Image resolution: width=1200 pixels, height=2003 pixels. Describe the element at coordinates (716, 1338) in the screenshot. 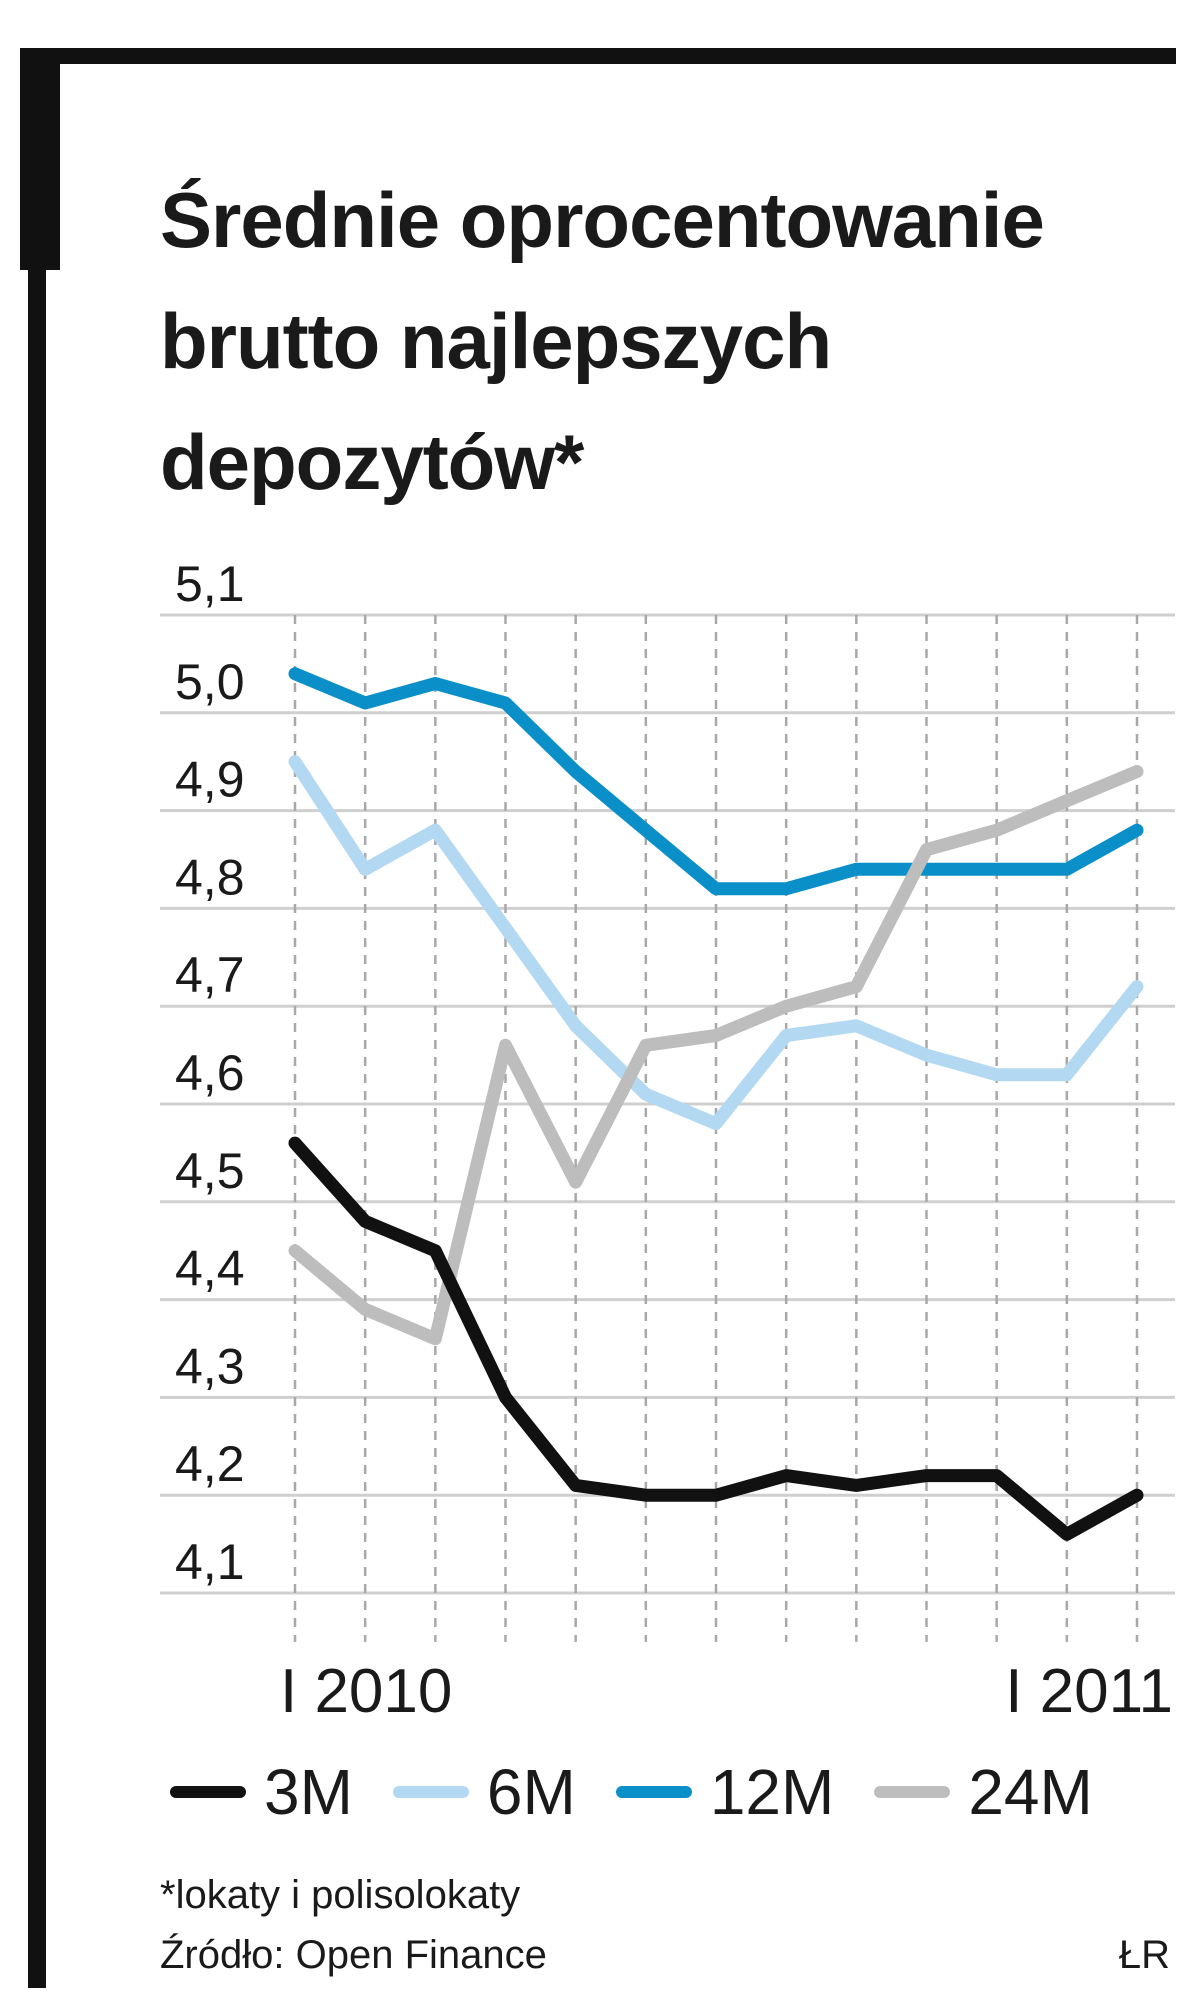

I see `series-line-3m` at that location.